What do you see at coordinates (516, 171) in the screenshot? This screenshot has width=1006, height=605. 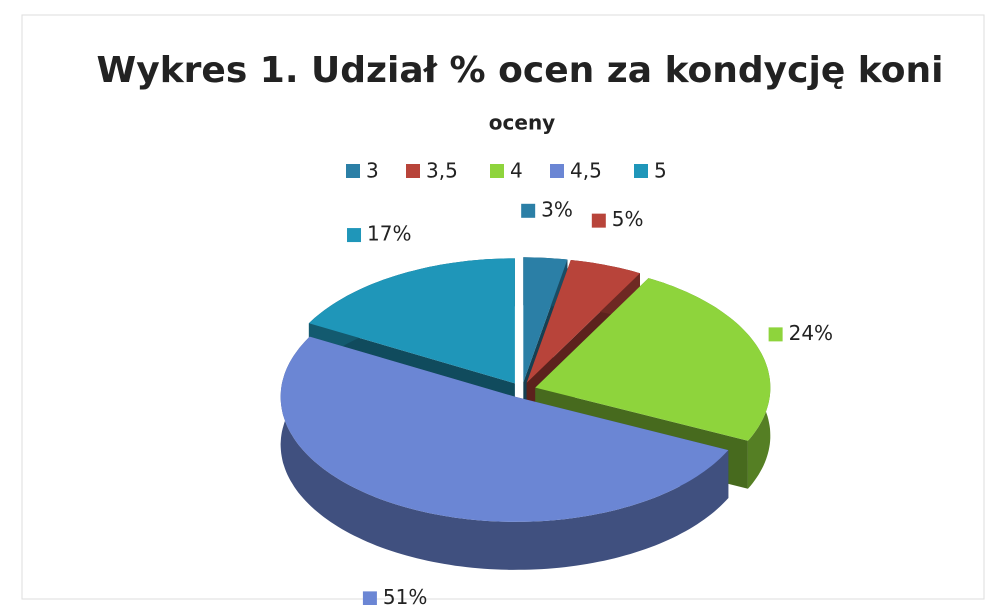 I see `legend-label: 4` at bounding box center [516, 171].